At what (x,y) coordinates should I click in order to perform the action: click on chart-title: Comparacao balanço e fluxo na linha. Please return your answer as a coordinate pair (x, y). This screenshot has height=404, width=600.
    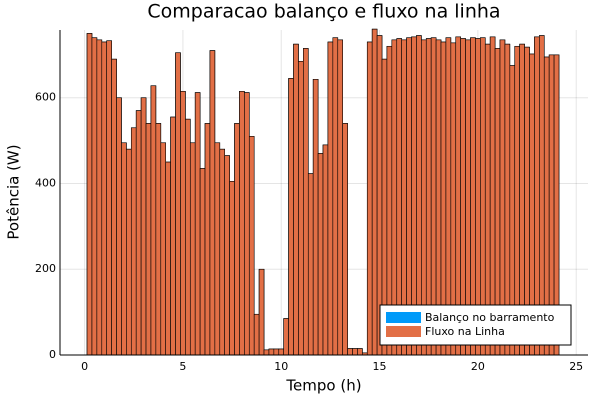
    Looking at the image, I should click on (323, 12).